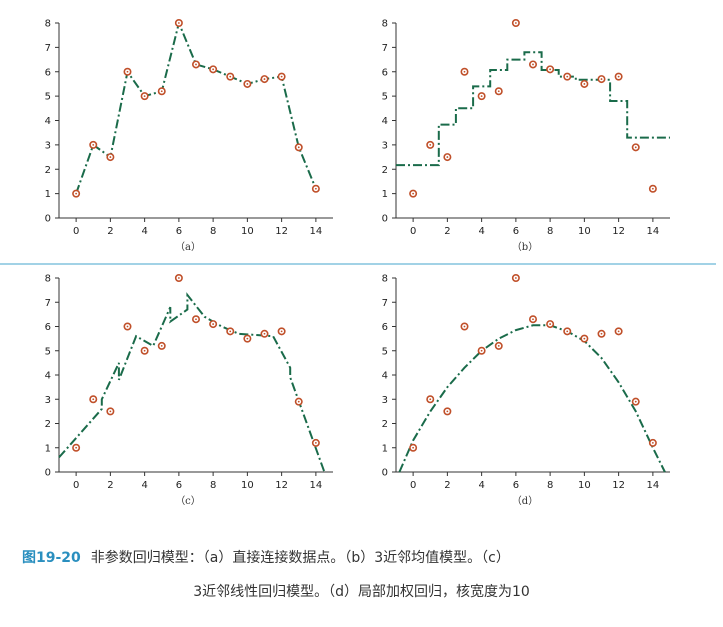 The image size is (723, 627). I want to click on y-tick-label: 6, so click(48, 72).